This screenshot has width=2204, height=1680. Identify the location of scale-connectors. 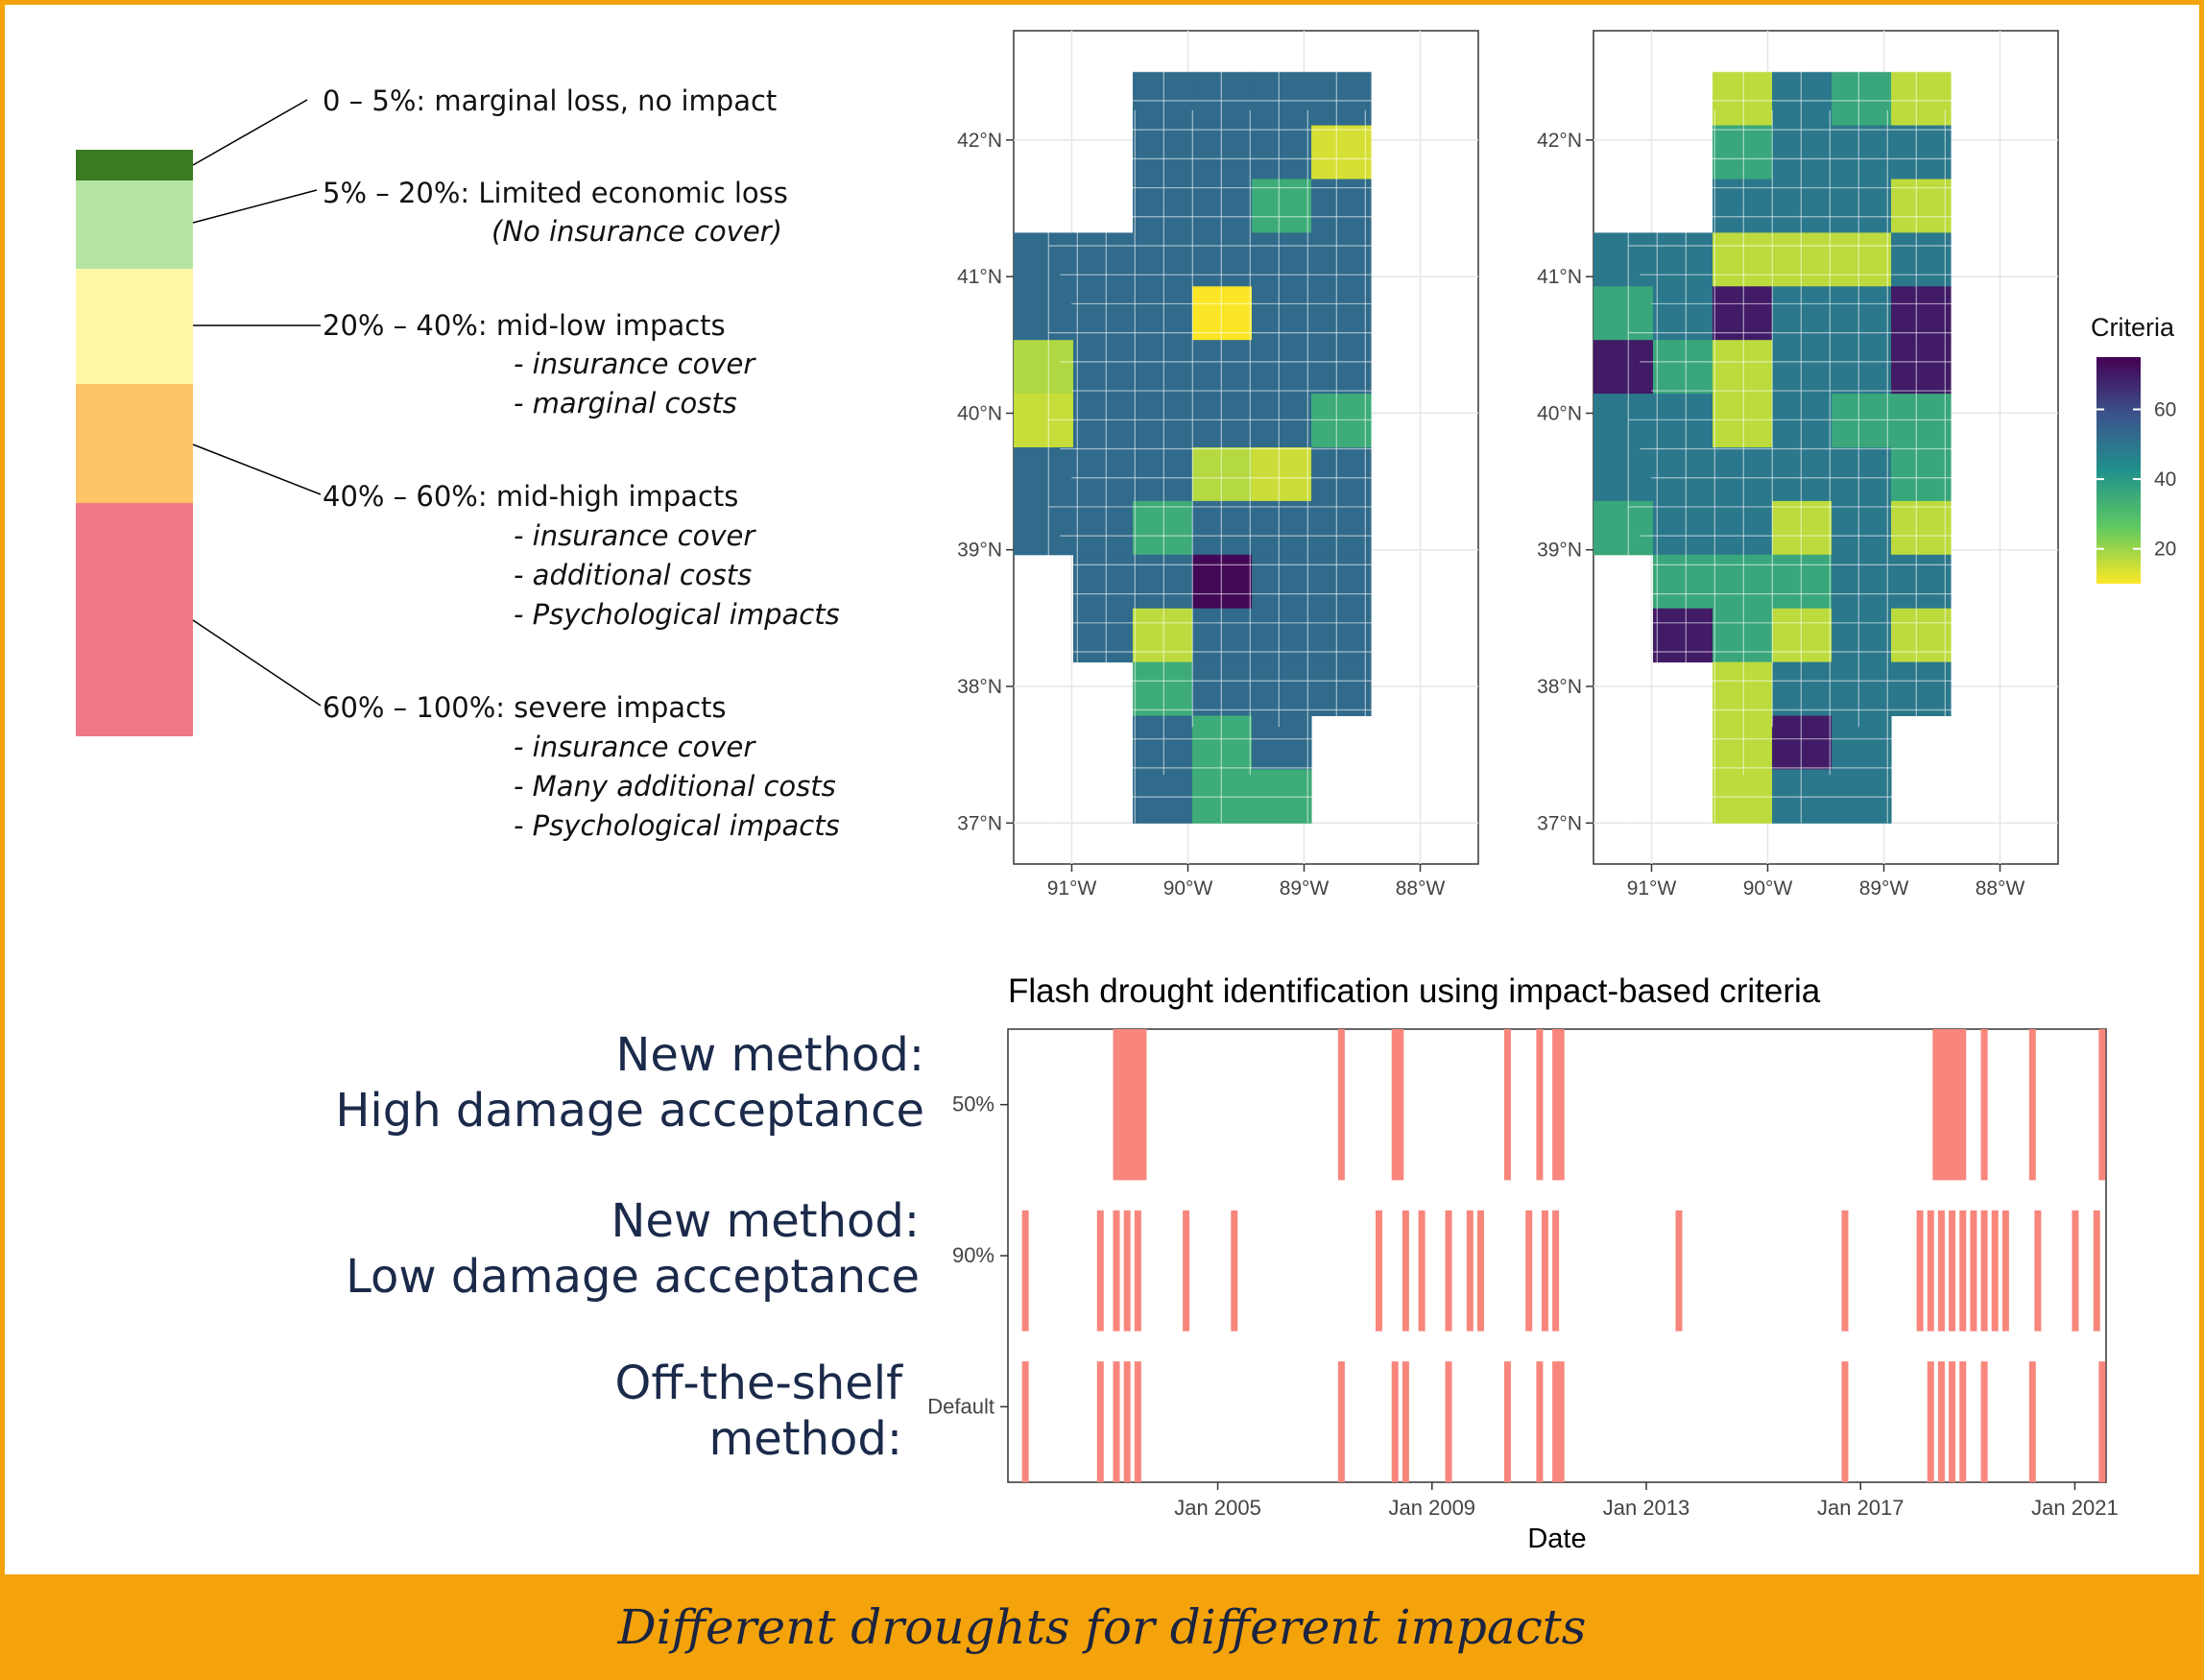
(257, 403).